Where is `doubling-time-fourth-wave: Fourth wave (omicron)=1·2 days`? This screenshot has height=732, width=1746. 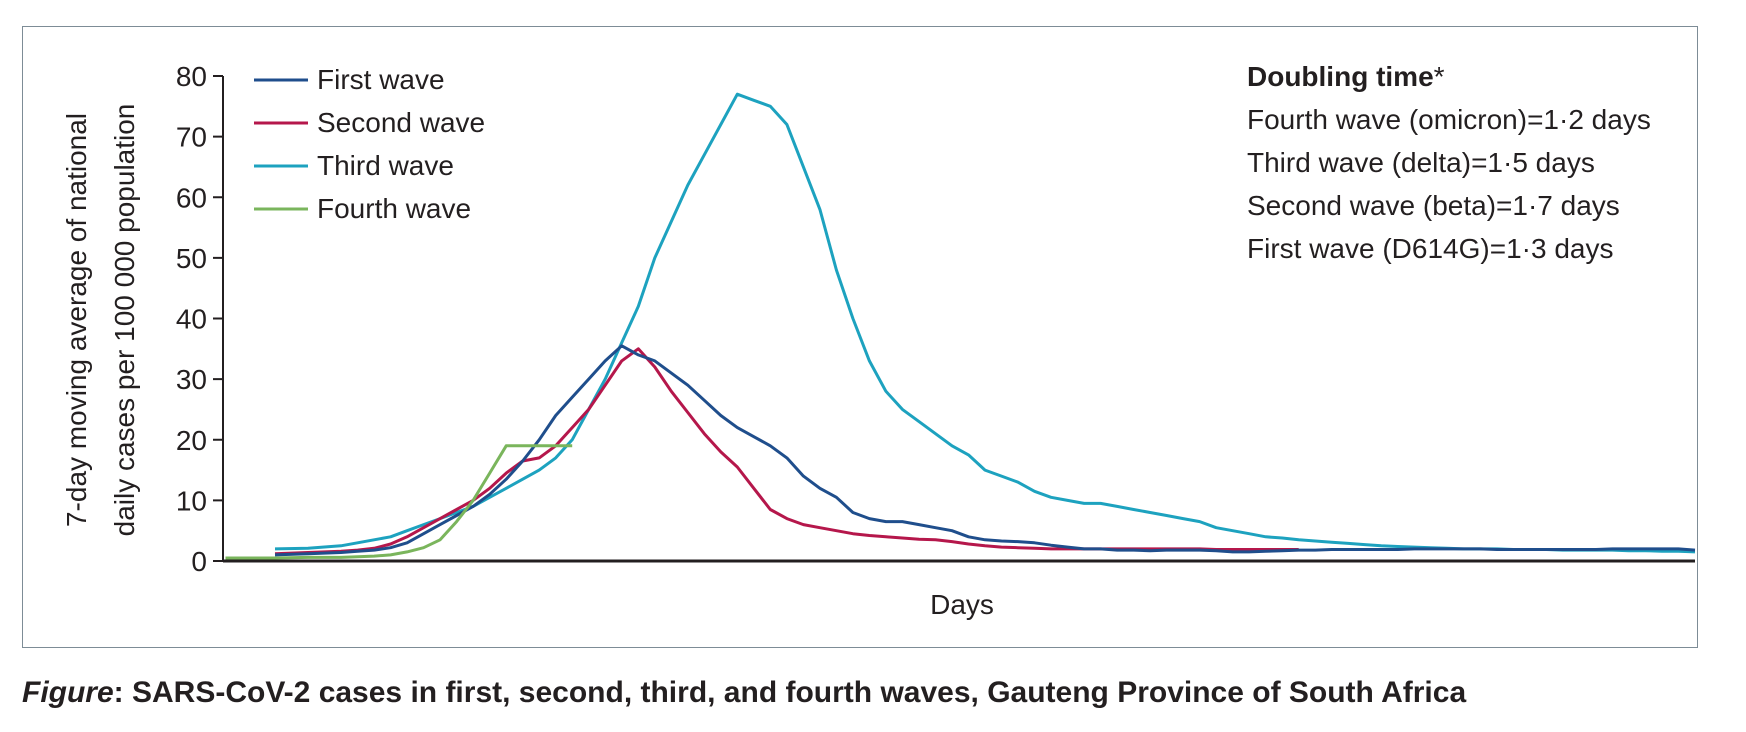
doubling-time-fourth-wave: Fourth wave (omicron)=1·2 days is located at coordinates (1449, 119).